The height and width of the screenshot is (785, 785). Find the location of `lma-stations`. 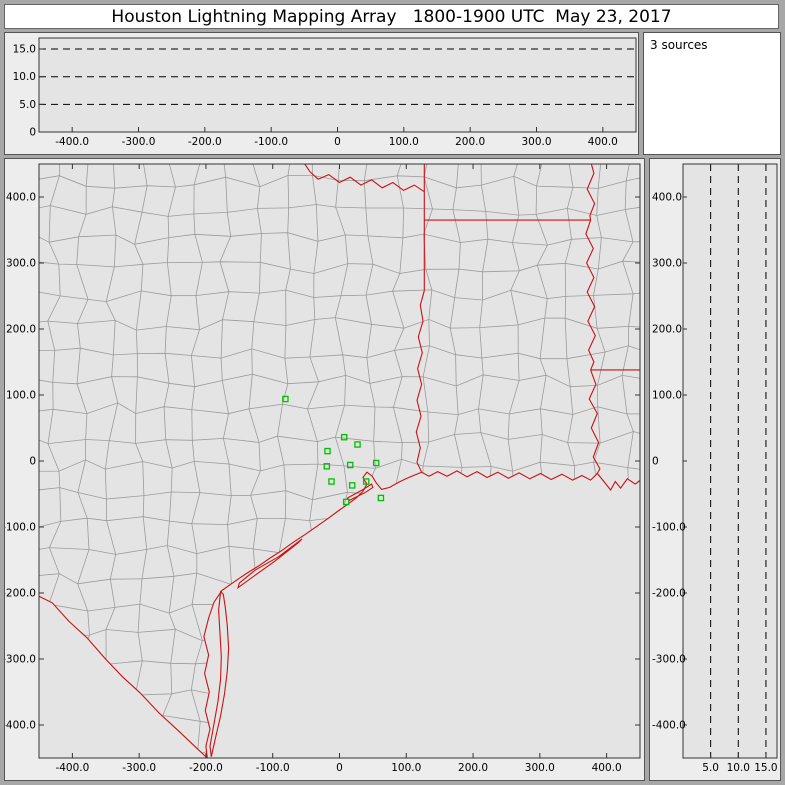

lma-stations is located at coordinates (333, 450).